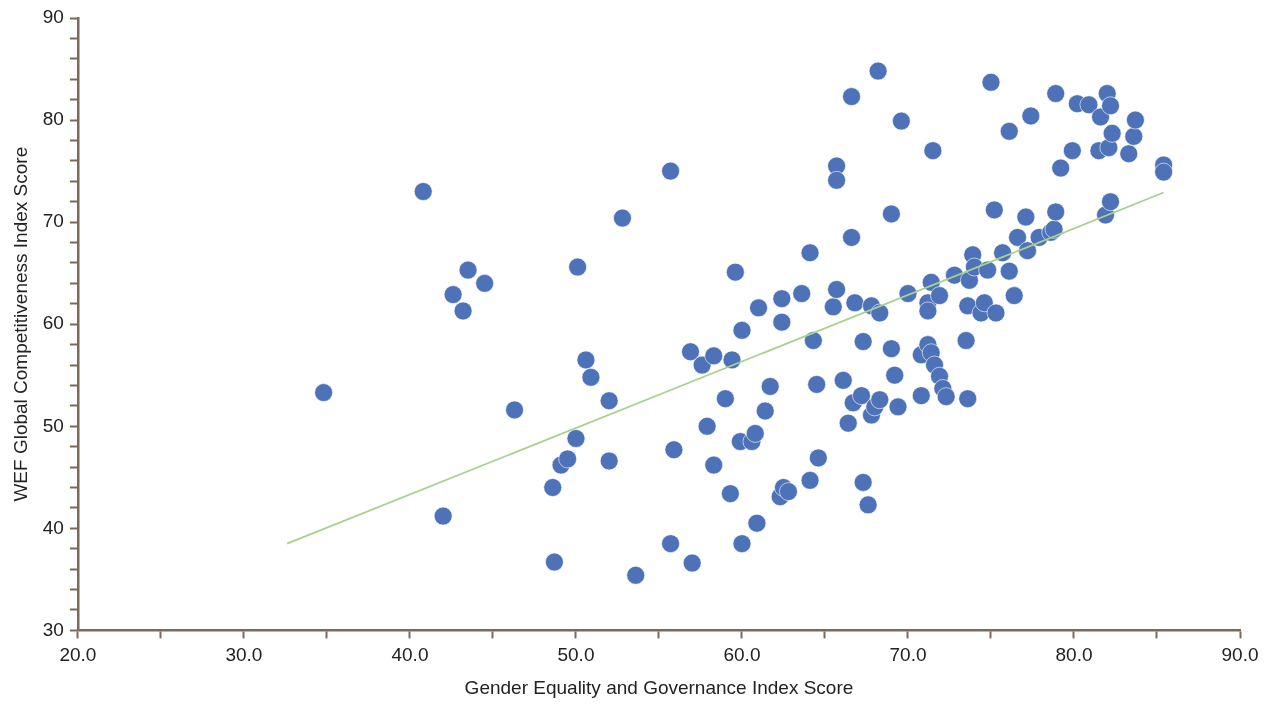 The image size is (1270, 708). Describe the element at coordinates (53, 629) in the screenshot. I see `y-tick-label: 30` at that location.